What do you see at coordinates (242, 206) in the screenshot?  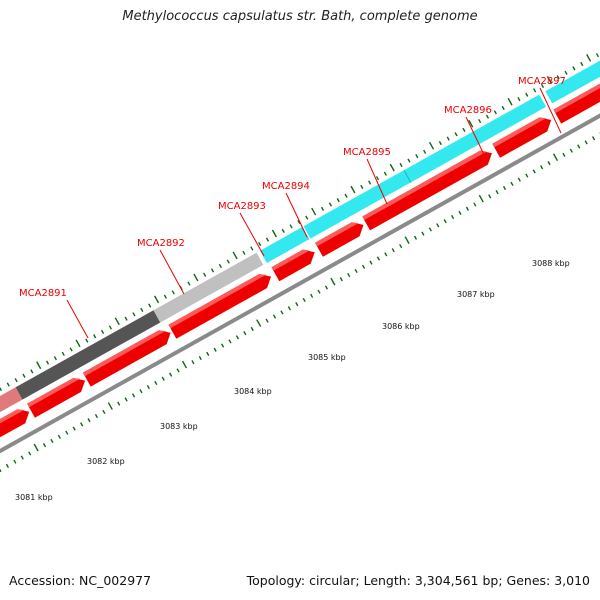 I see `gene-label: MCA2893` at bounding box center [242, 206].